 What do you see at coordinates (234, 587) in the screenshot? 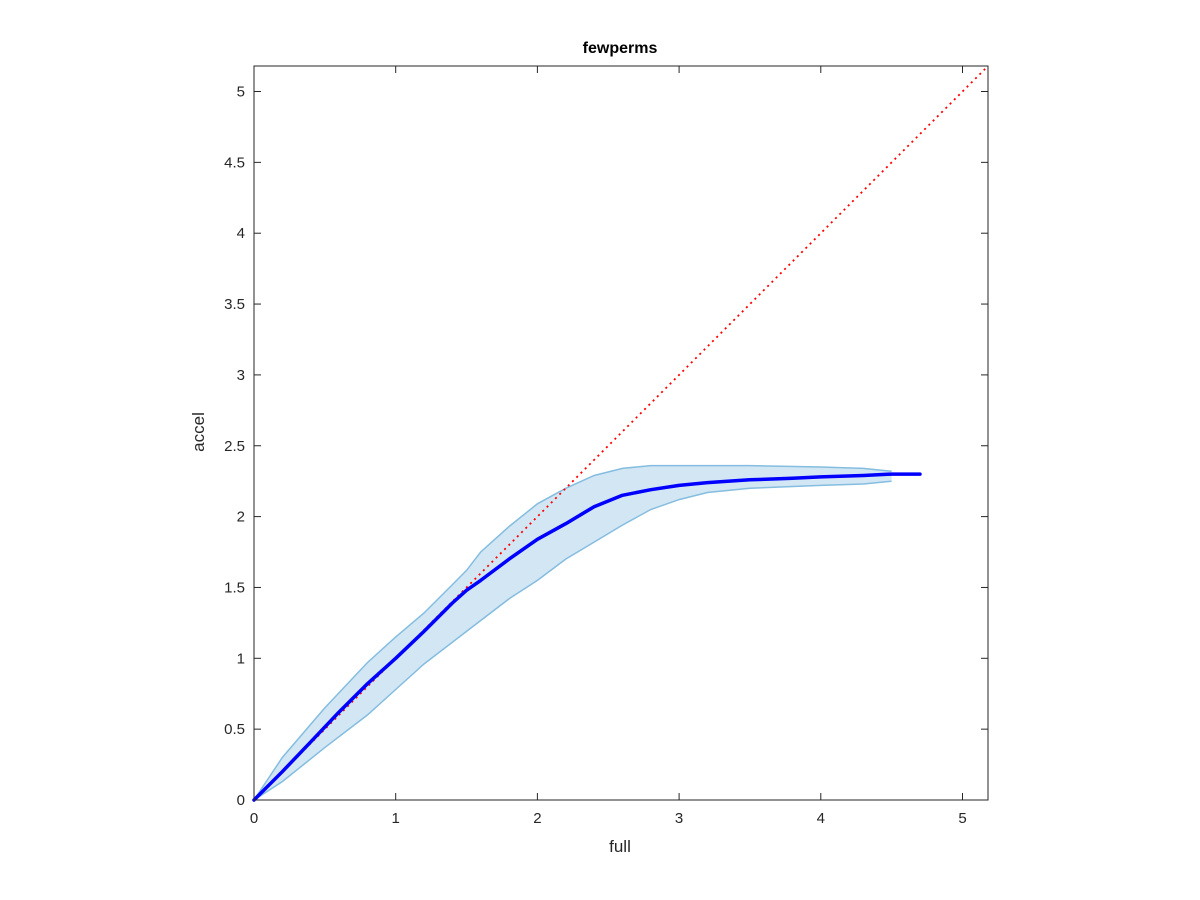
I see `y-tick-label: 1.5` at bounding box center [234, 587].